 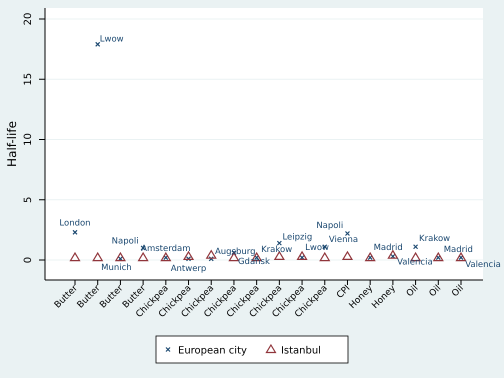 I want to click on text: Antwerp, so click(x=188, y=269).